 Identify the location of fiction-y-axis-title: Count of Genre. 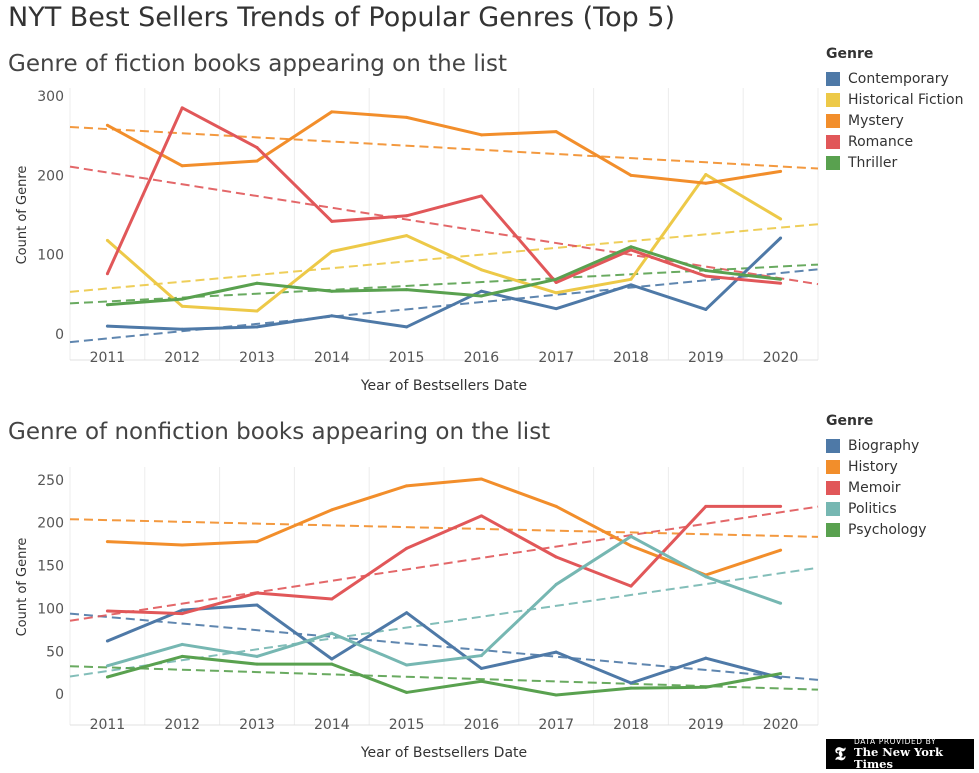
(22, 215).